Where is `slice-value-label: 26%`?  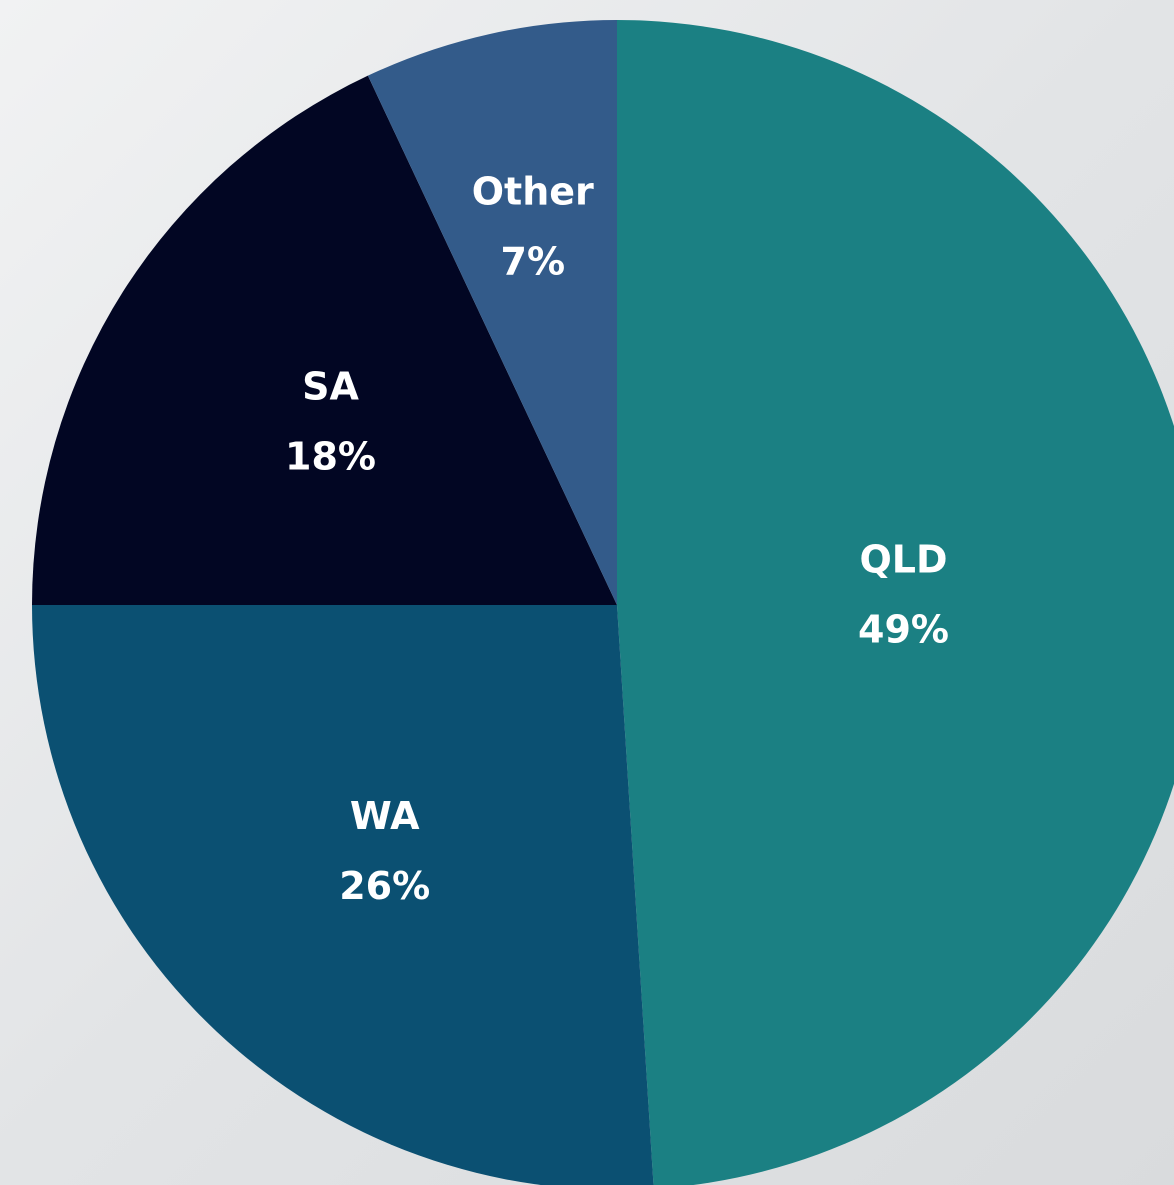 slice-value-label: 26% is located at coordinates (384, 886).